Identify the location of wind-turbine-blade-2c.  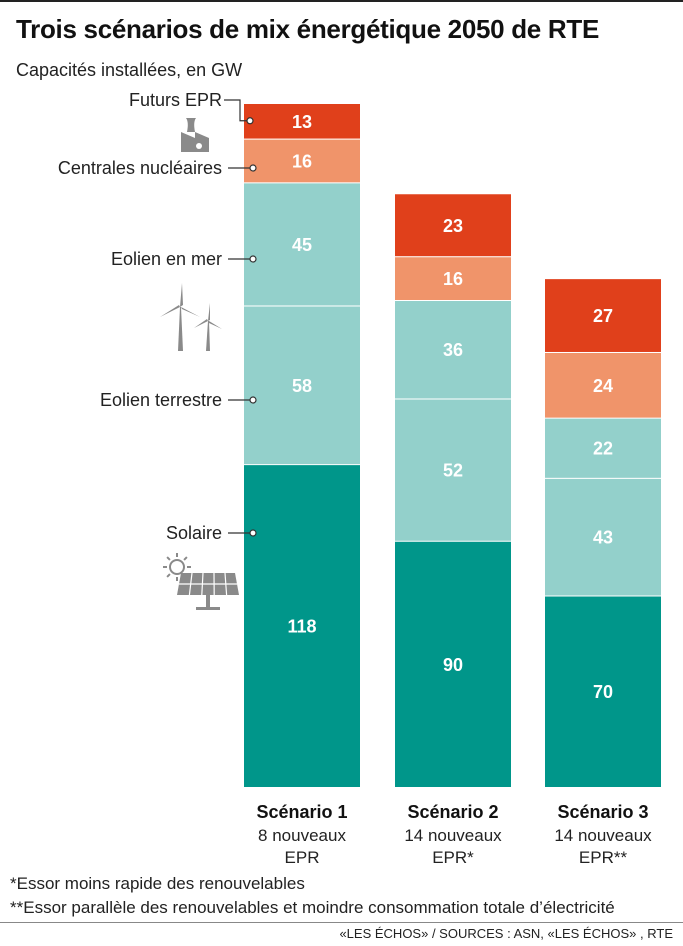
(215, 325).